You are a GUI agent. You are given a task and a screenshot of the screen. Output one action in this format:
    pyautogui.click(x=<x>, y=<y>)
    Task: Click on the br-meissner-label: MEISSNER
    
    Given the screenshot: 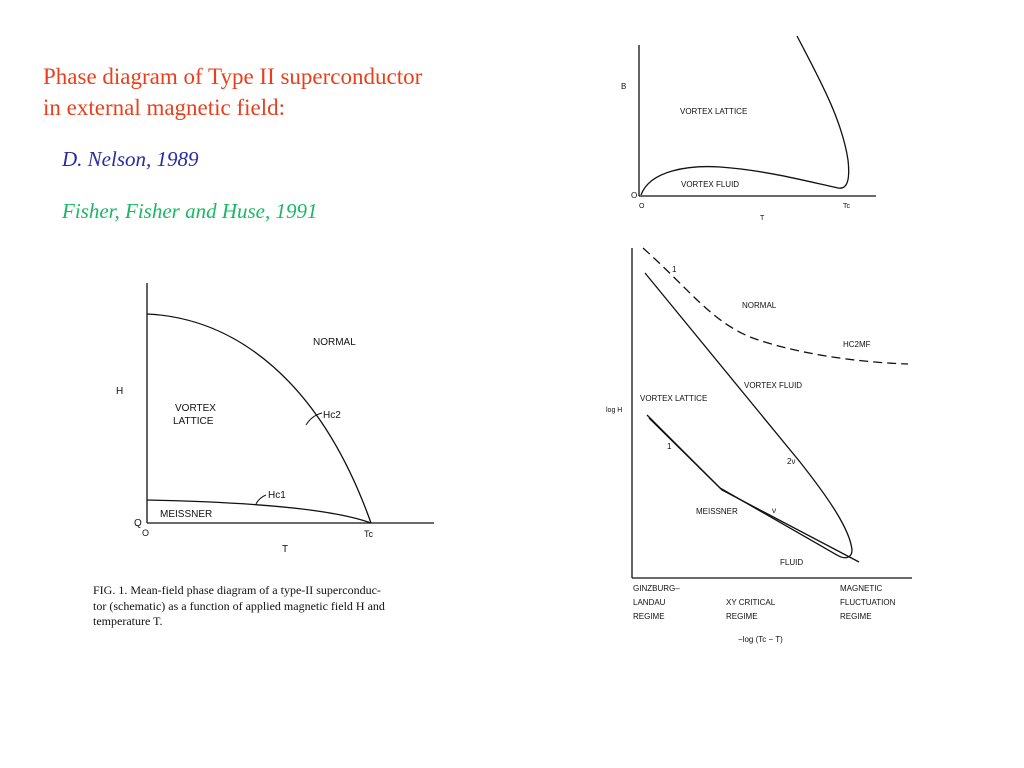 What is the action you would take?
    pyautogui.click(x=717, y=511)
    